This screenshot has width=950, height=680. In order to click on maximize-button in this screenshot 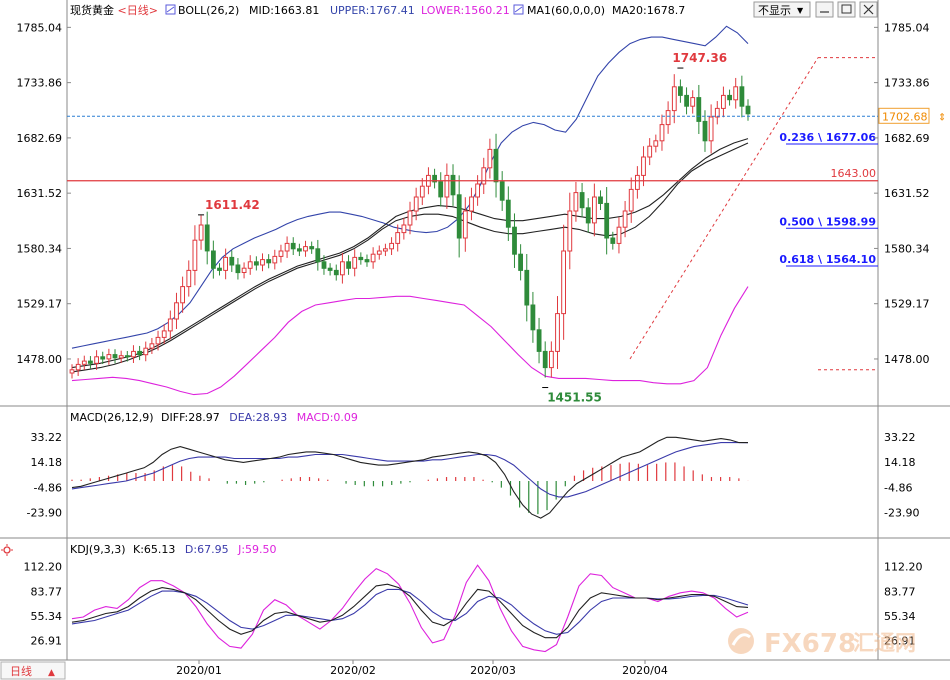, I will do `click(846, 9)`.